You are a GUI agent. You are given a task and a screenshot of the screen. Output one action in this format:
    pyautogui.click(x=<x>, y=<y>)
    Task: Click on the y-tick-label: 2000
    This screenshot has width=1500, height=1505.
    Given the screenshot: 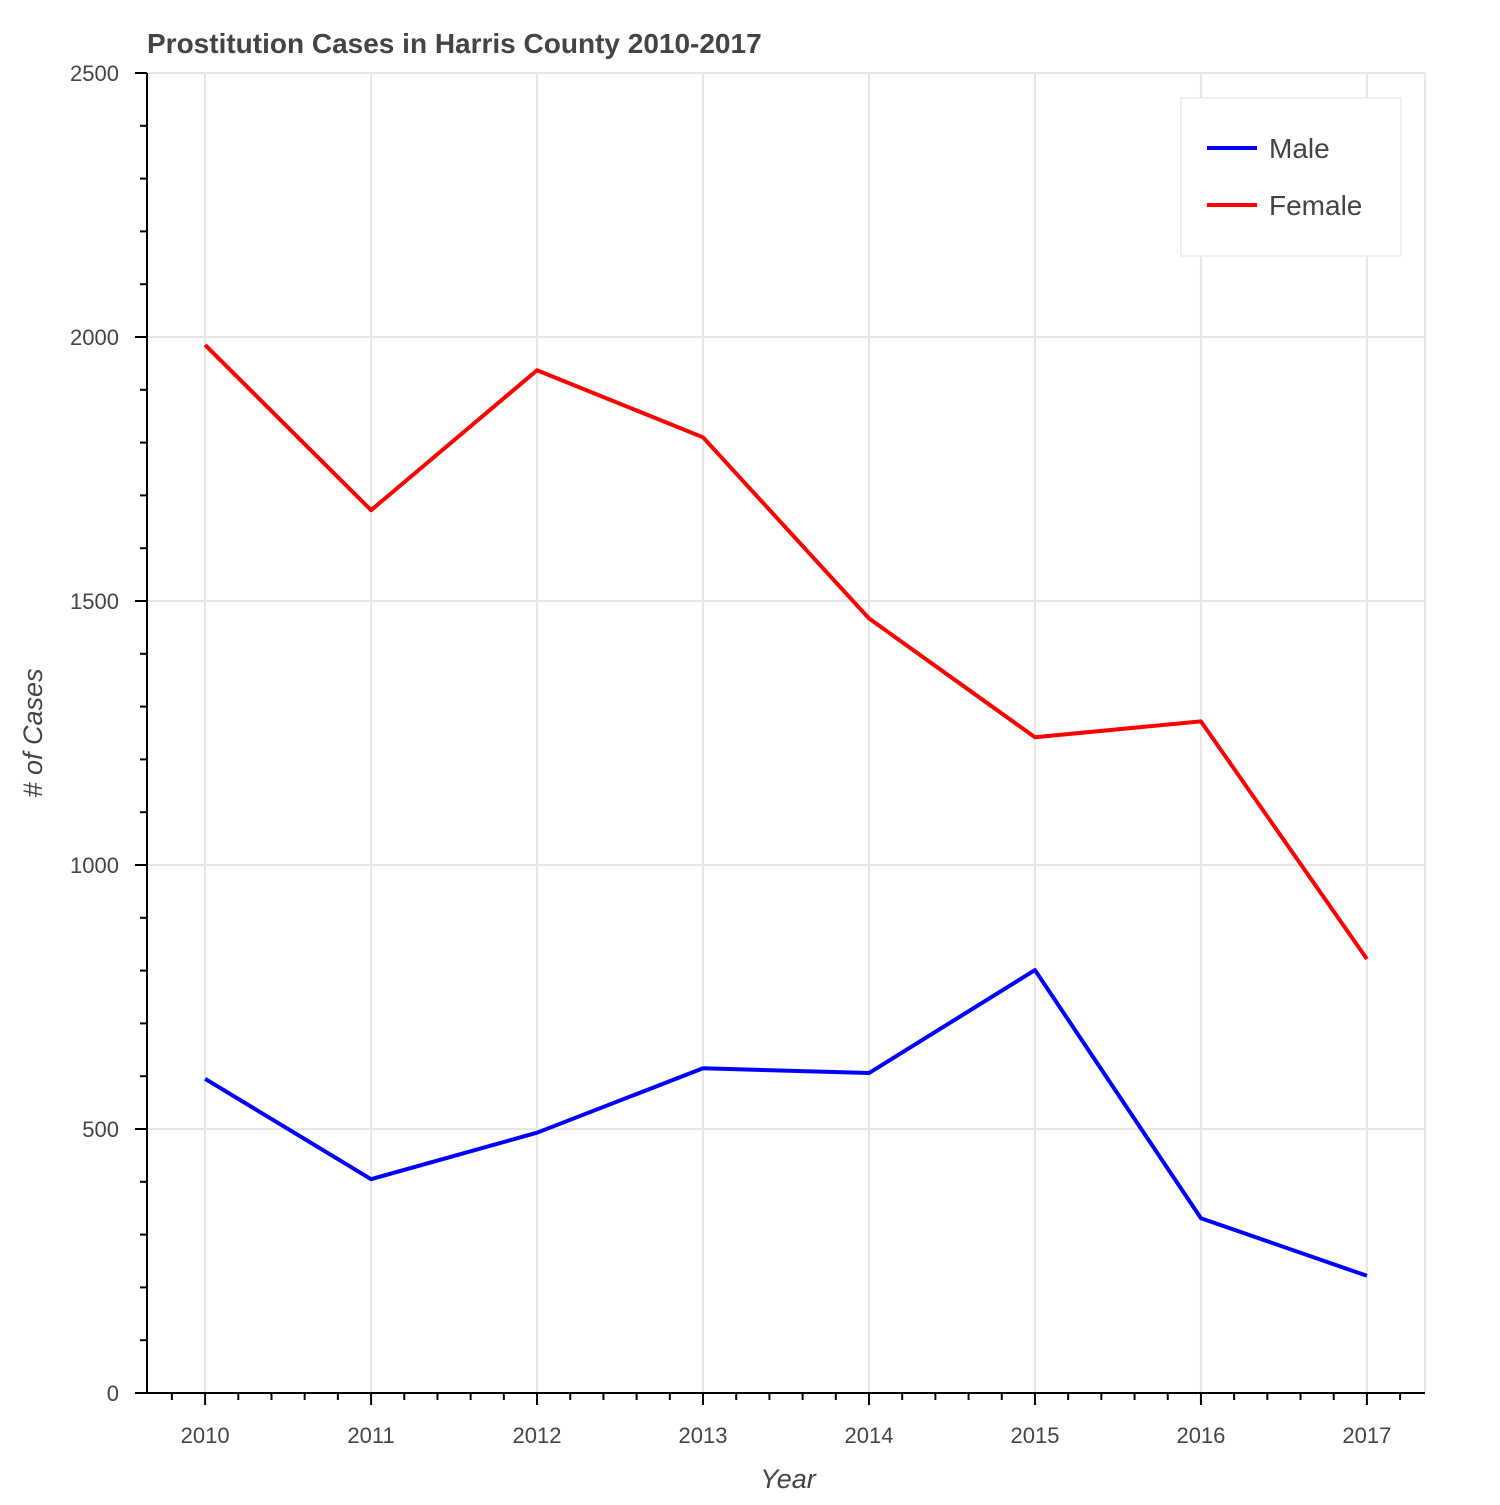 What is the action you would take?
    pyautogui.click(x=94, y=337)
    